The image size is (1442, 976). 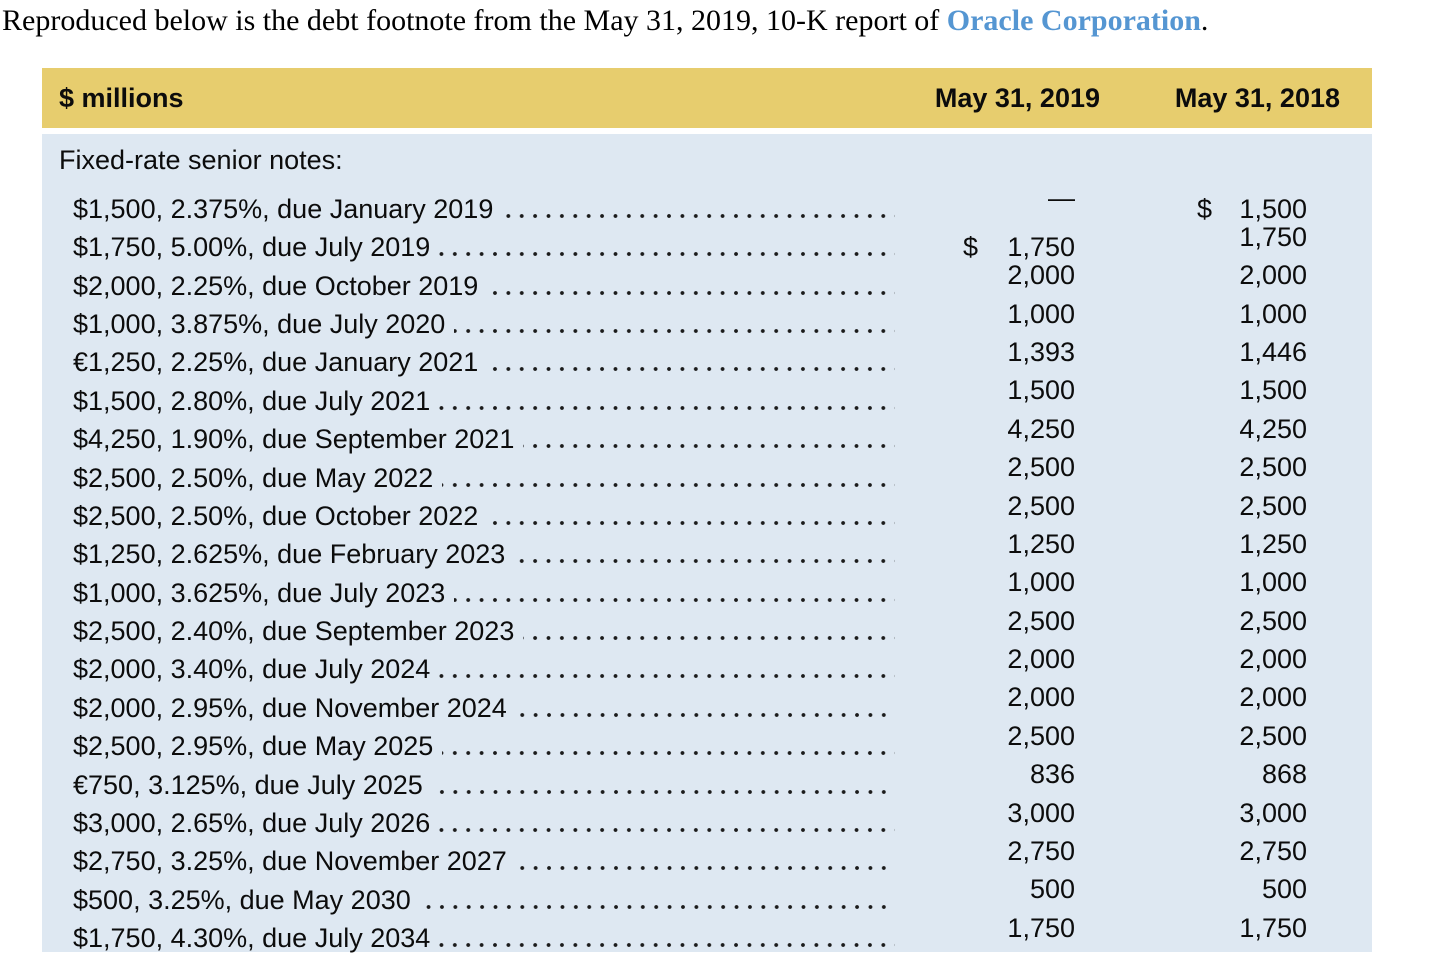 I want to click on value-cell-2019: 1,250, so click(x=1019, y=544).